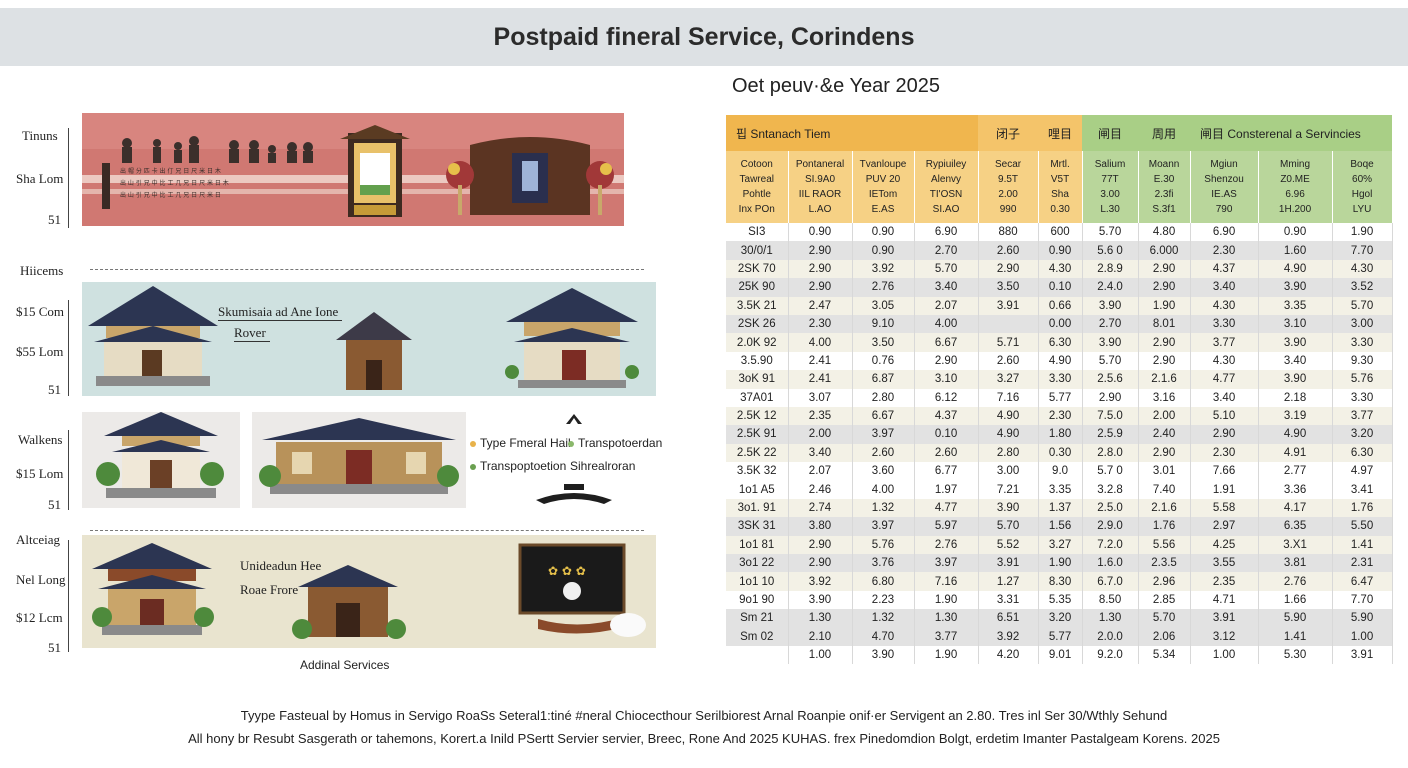  I want to click on subheader-cell: Secar 9.5T 2.00 990, so click(1008, 187).